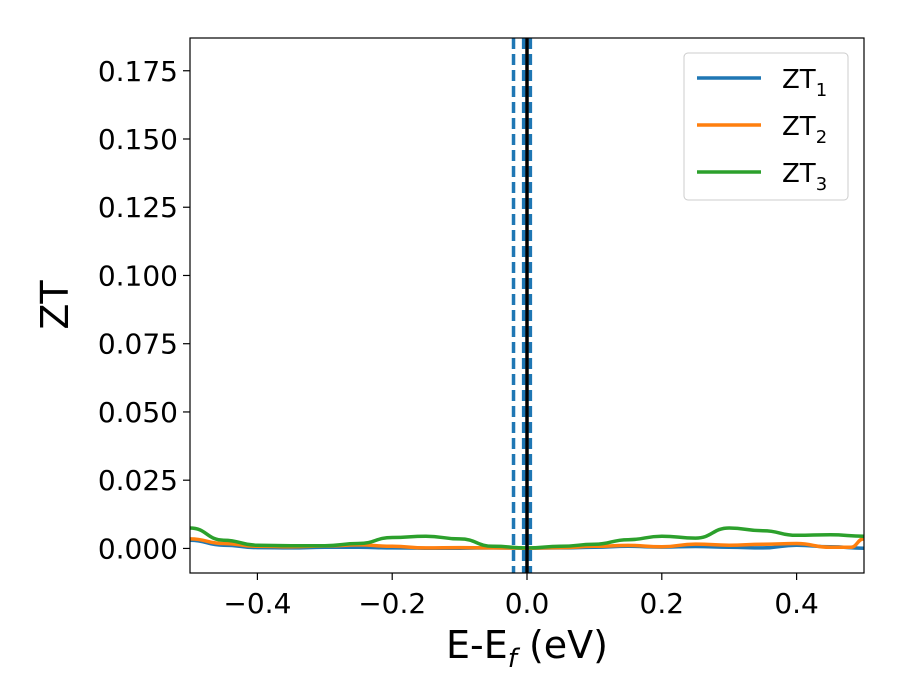 Image resolution: width=900 pixels, height=700 pixels. Describe the element at coordinates (523, 645) in the screenshot. I see `x-axis-label-unit` at that location.